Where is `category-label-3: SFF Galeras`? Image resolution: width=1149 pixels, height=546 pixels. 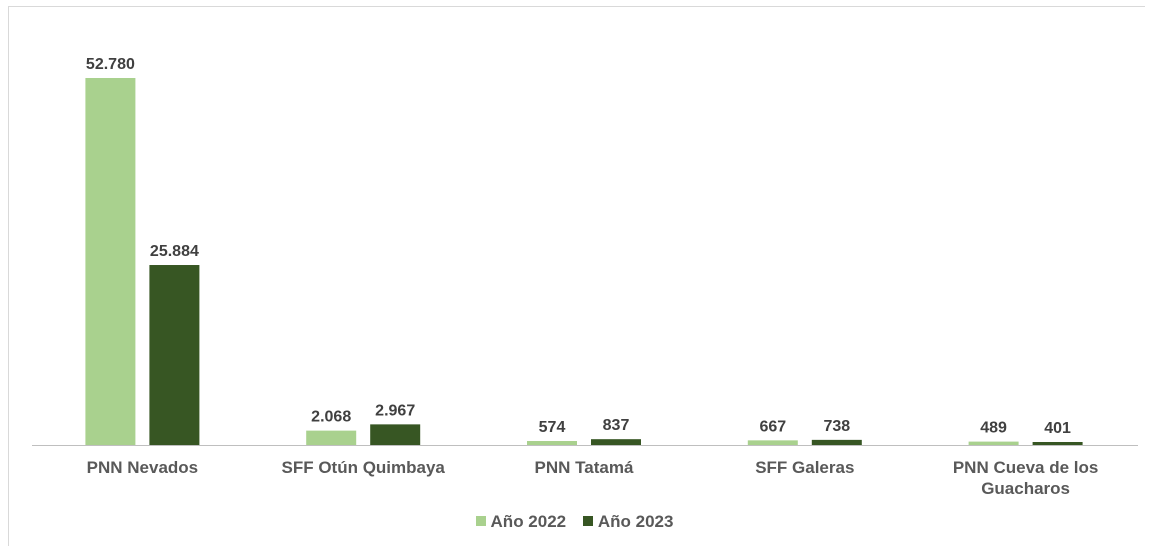 category-label-3: SFF Galeras is located at coordinates (804, 467).